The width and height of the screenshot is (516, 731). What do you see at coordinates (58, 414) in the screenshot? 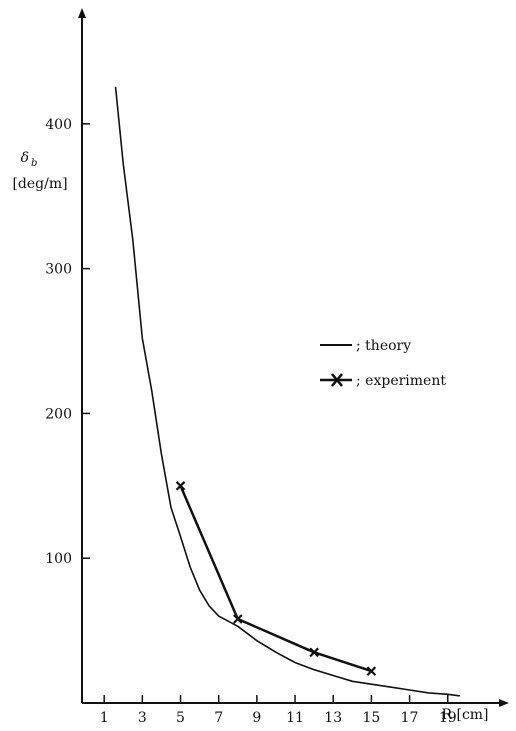
I see `y-tick-label: 200` at bounding box center [58, 414].